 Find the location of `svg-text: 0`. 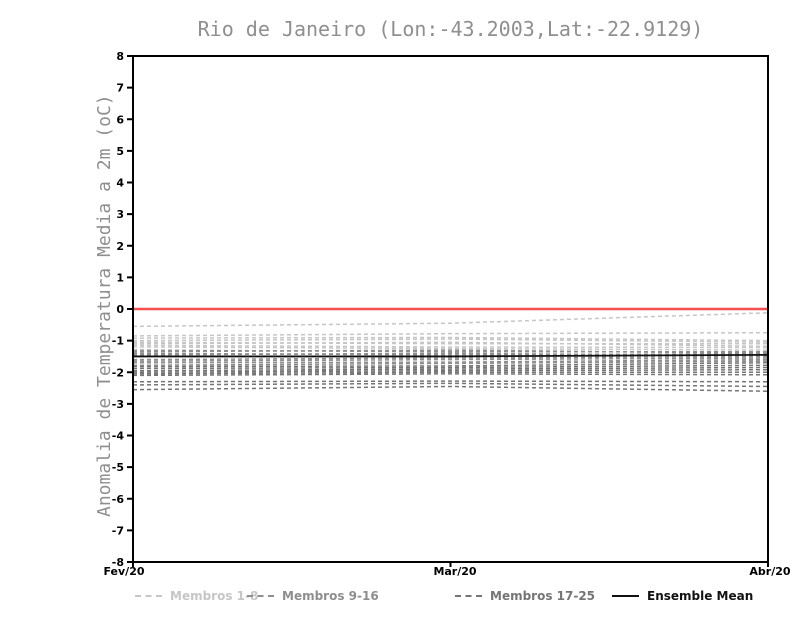

svg-text: 0 is located at coordinates (120, 309).